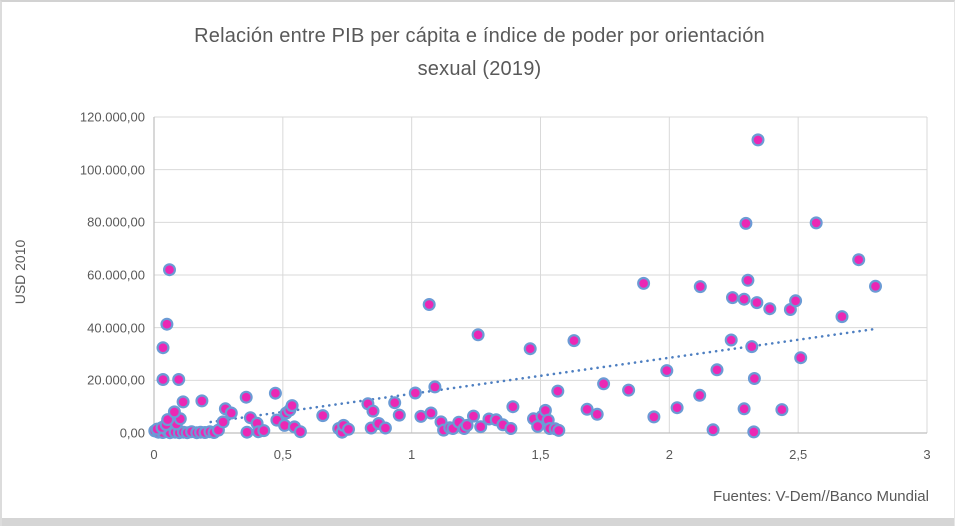 The image size is (955, 526). I want to click on y-tick-label: 100.000,00, so click(112, 170).